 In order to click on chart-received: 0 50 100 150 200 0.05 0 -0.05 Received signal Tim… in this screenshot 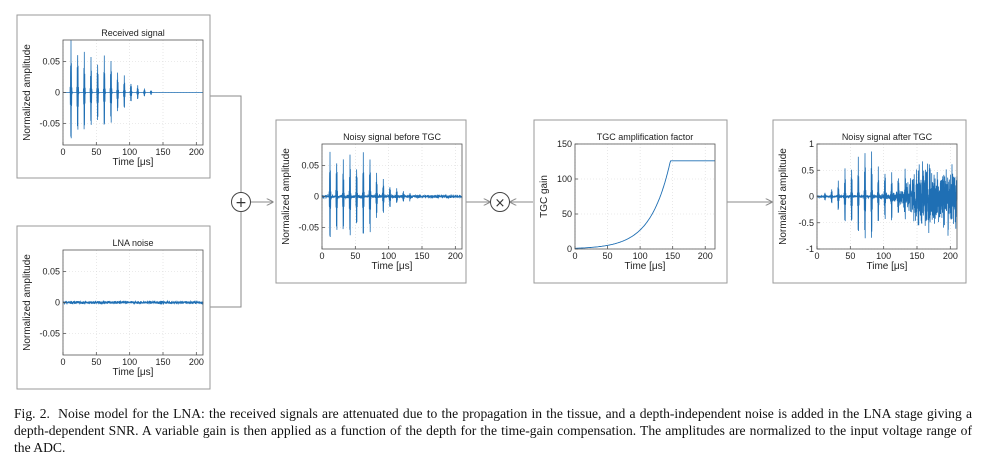, I will do `click(113, 96)`.